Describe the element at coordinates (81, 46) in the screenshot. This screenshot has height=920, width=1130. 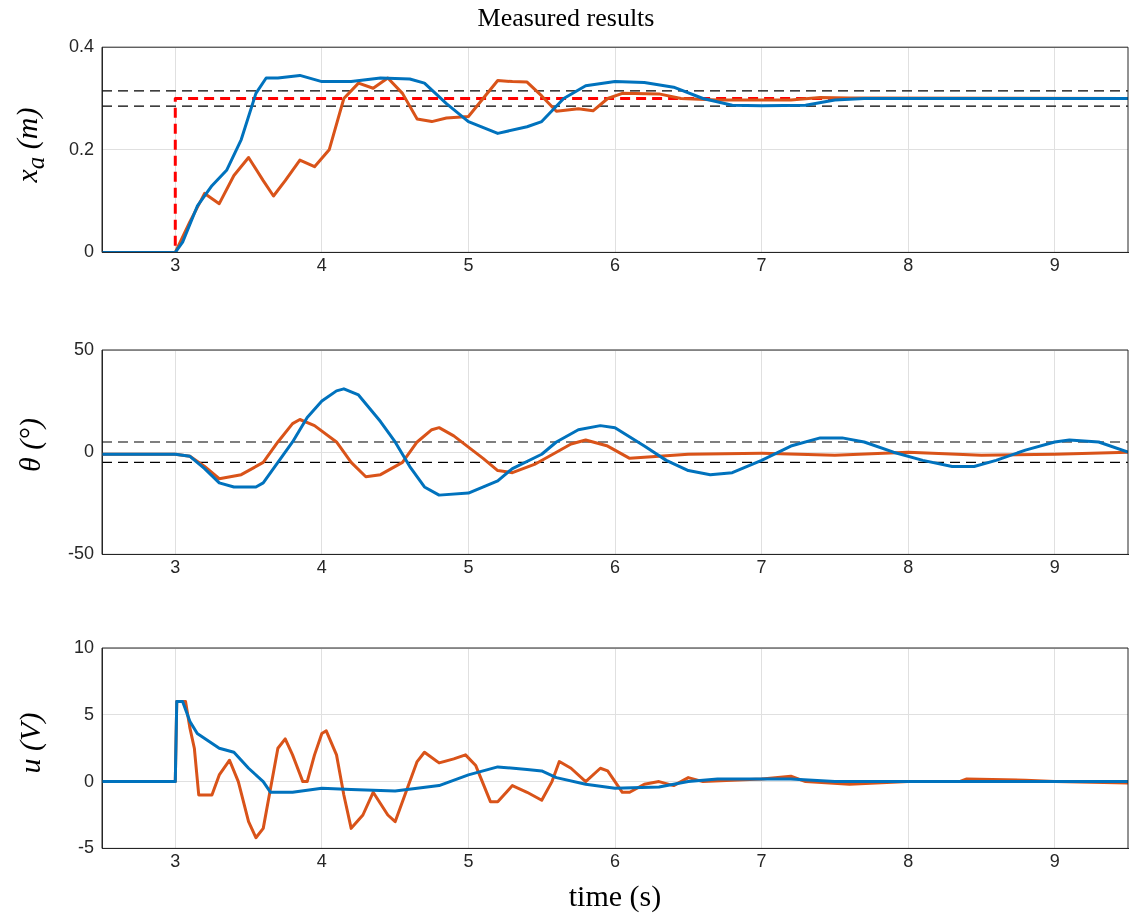
I see `y-tick-label: 0.4` at that location.